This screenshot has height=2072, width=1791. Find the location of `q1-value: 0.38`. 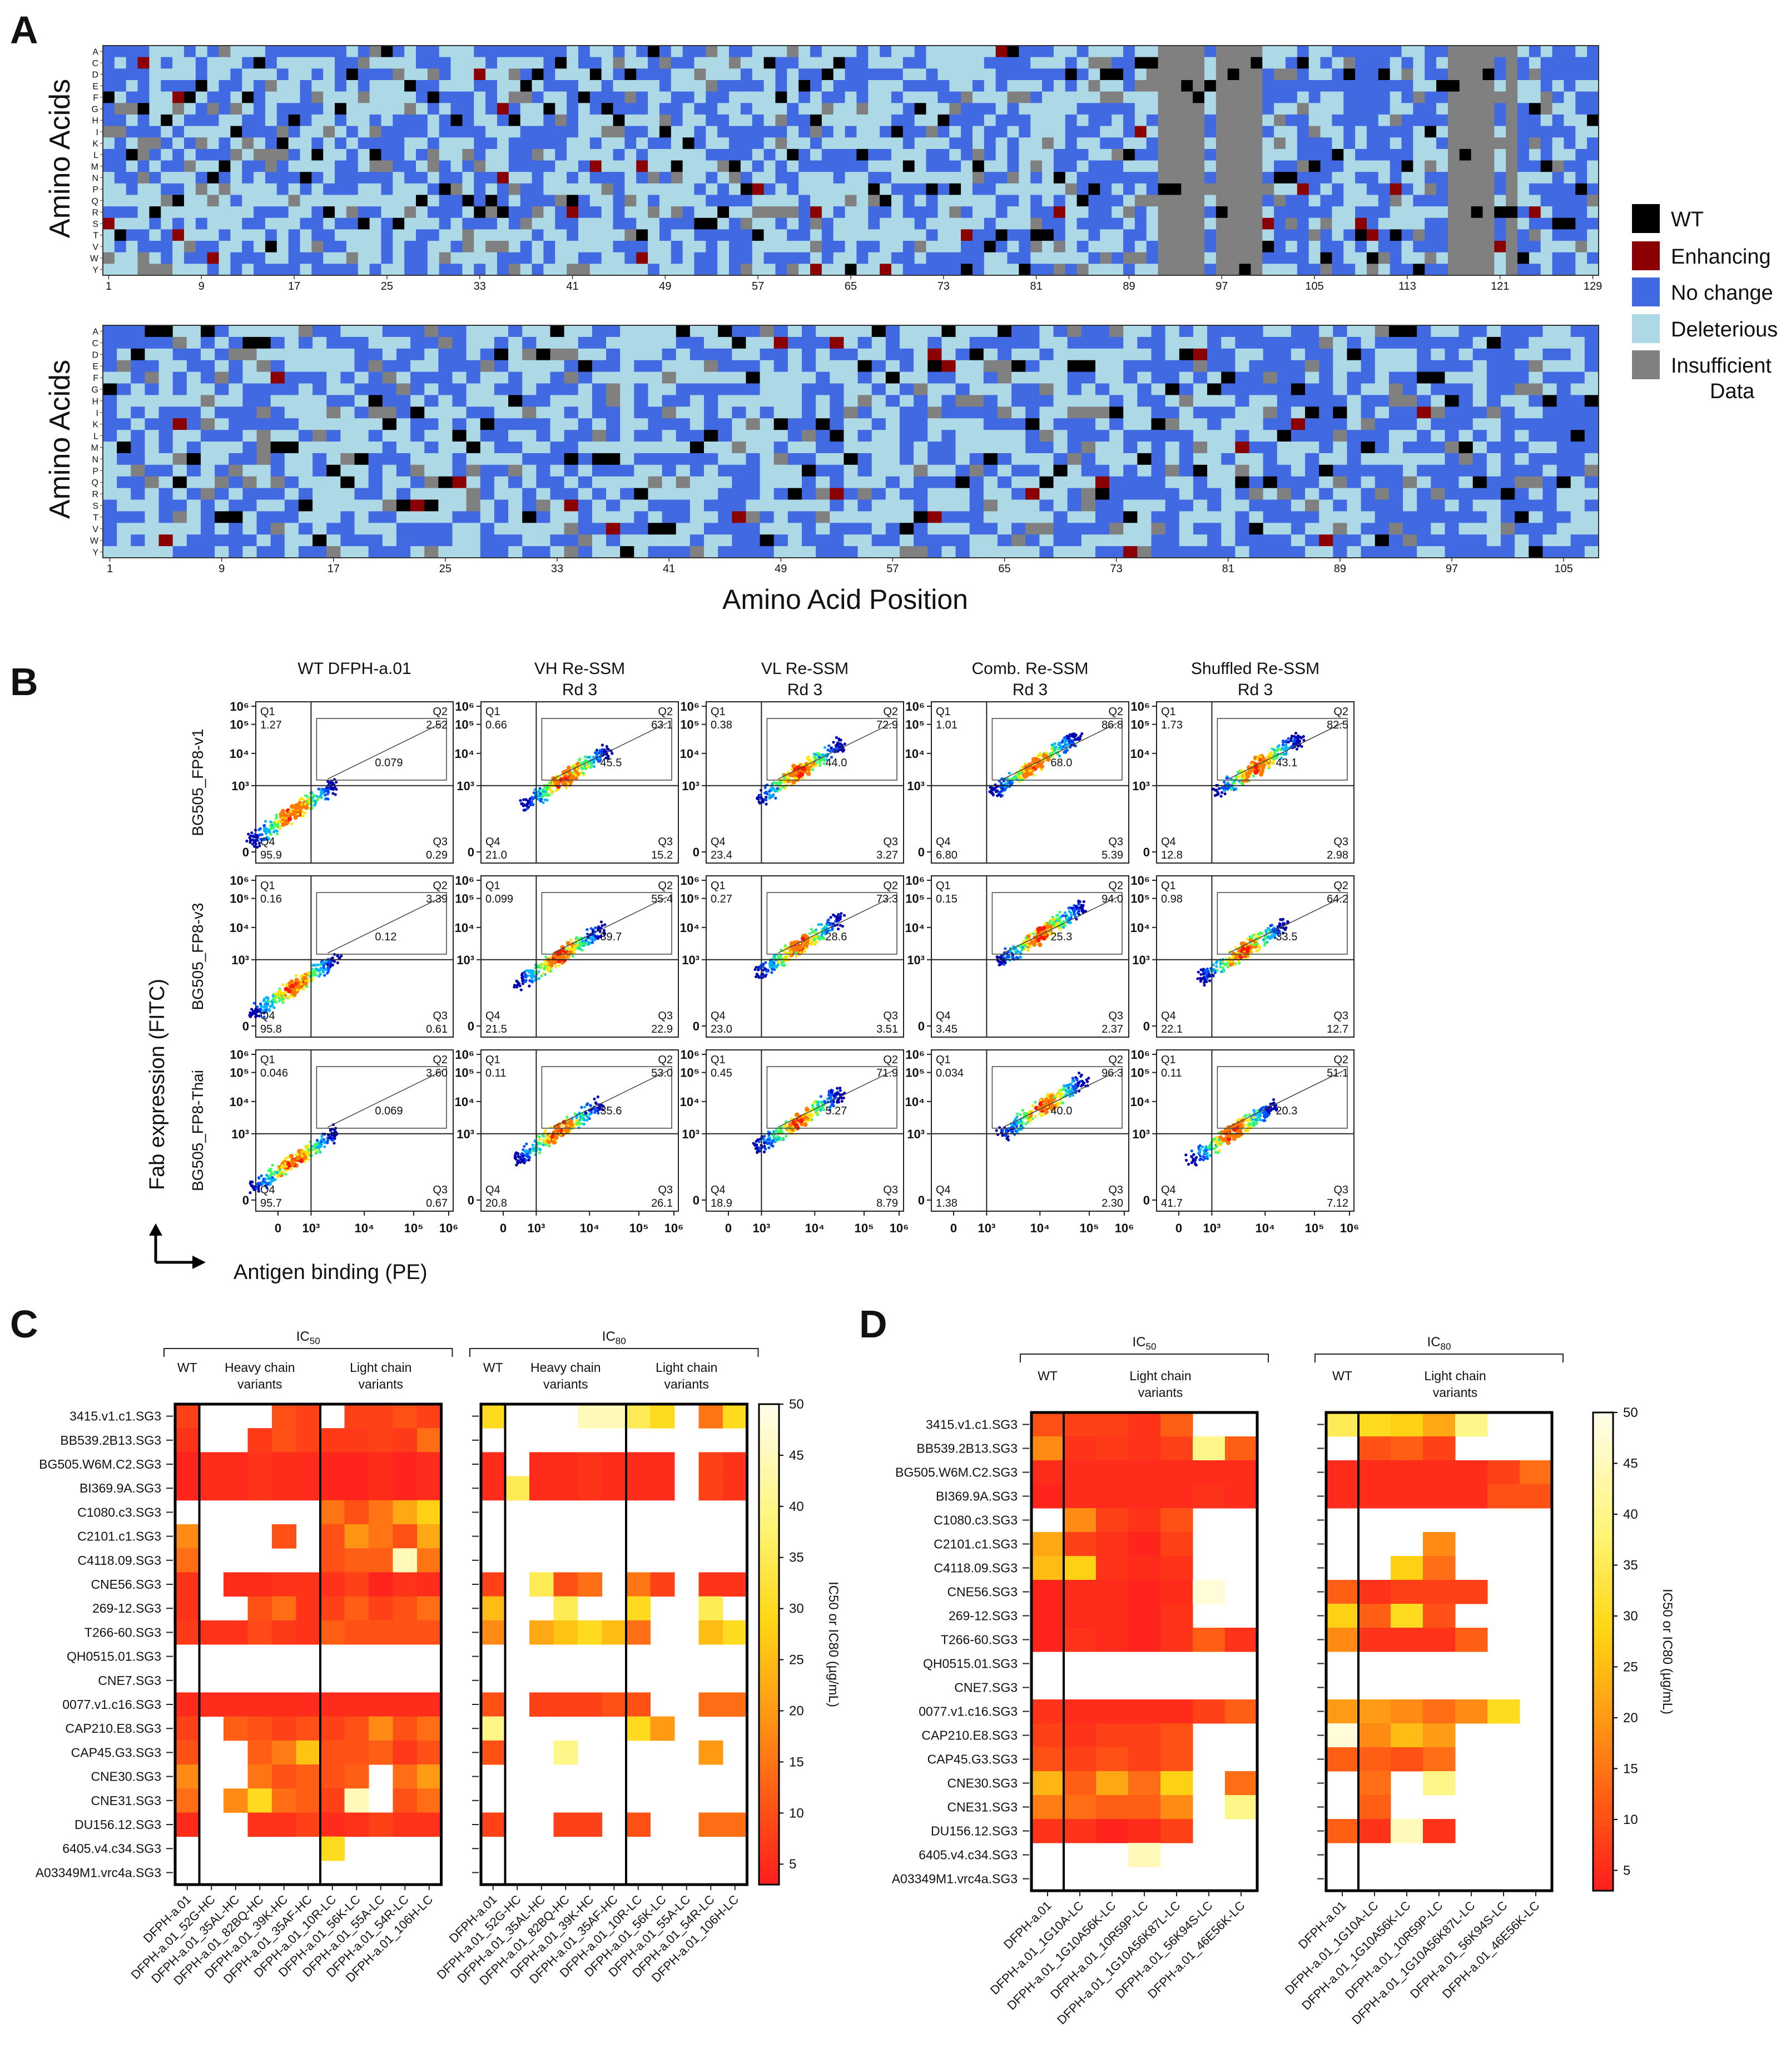

q1-value: 0.38 is located at coordinates (722, 725).